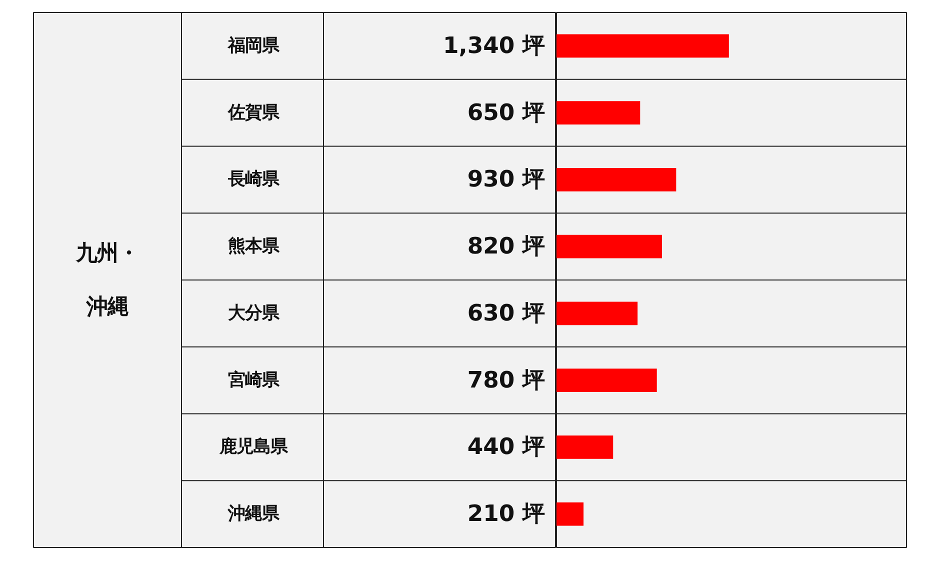 This screenshot has width=940, height=562. Describe the element at coordinates (506, 247) in the screenshot. I see `data-label: 820 坪` at that location.